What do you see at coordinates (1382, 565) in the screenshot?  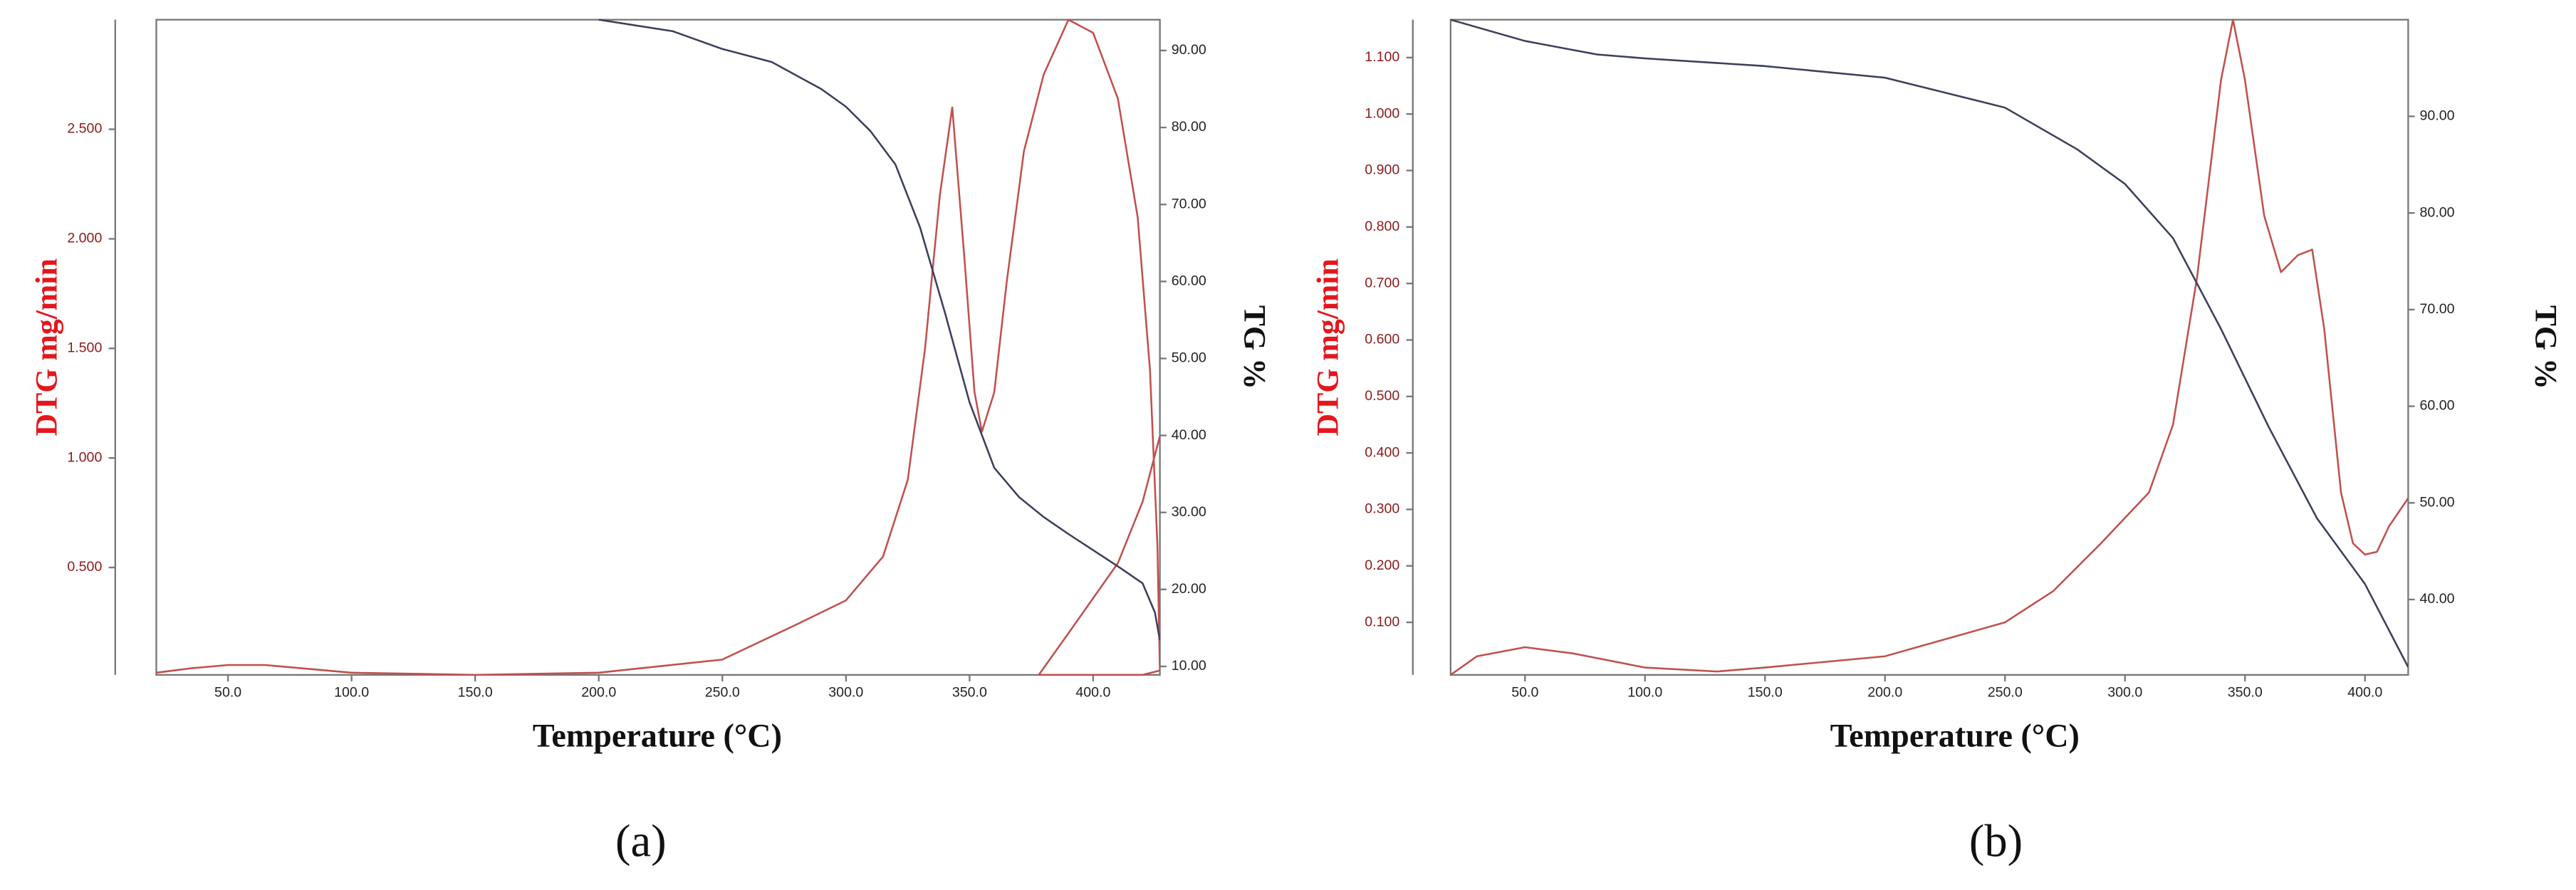 I see `y-tick-label: 0.200` at bounding box center [1382, 565].